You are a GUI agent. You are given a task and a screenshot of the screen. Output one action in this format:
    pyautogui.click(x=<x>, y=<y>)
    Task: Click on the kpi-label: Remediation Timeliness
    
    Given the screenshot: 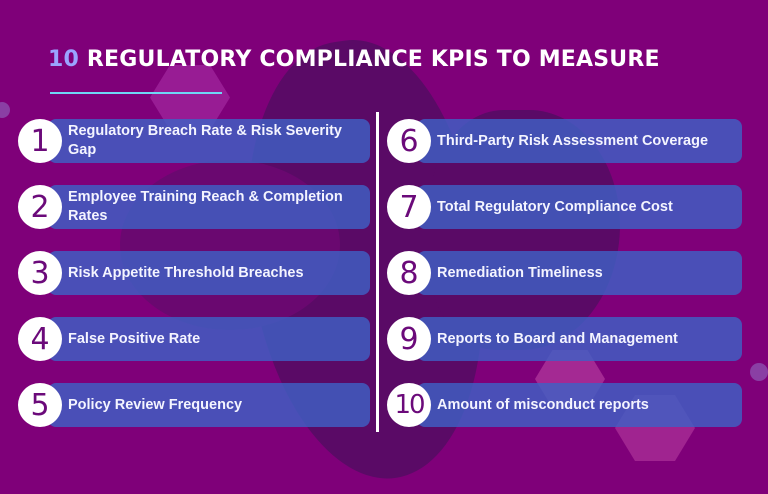 What is the action you would take?
    pyautogui.click(x=520, y=272)
    